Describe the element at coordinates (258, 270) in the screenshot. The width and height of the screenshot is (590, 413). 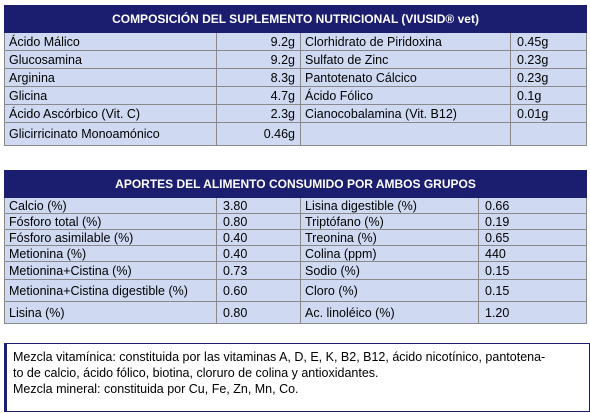
I see `nutrient-value: 0.73` at that location.